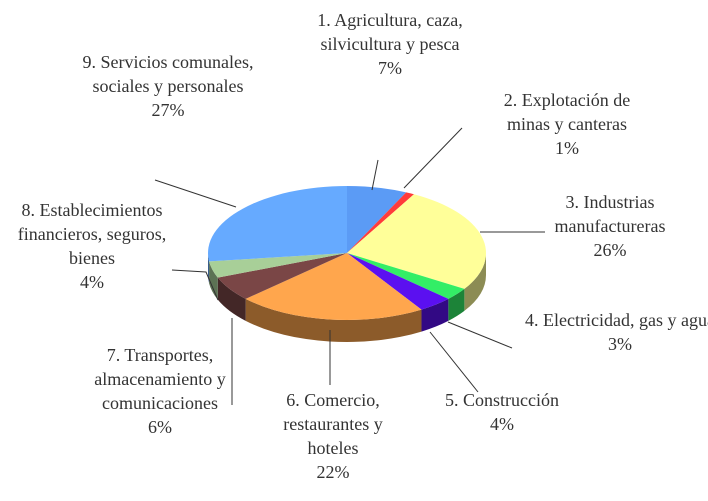 The height and width of the screenshot is (501, 708). Describe the element at coordinates (333, 424) in the screenshot. I see `category-label: 6. Comercio, restaurantes y hoteles` at that location.